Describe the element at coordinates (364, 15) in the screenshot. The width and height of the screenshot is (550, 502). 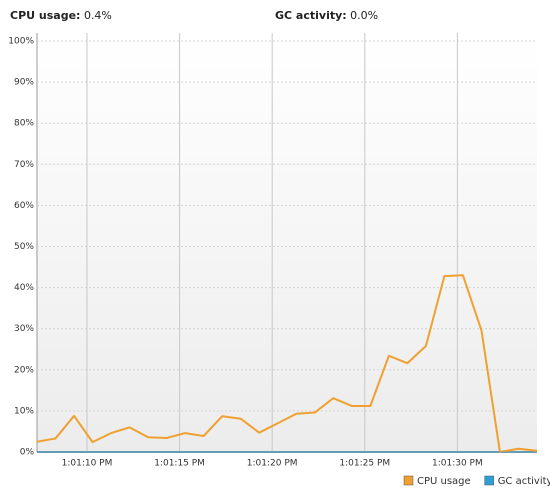
I see `gc-value: 0.0%` at that location.